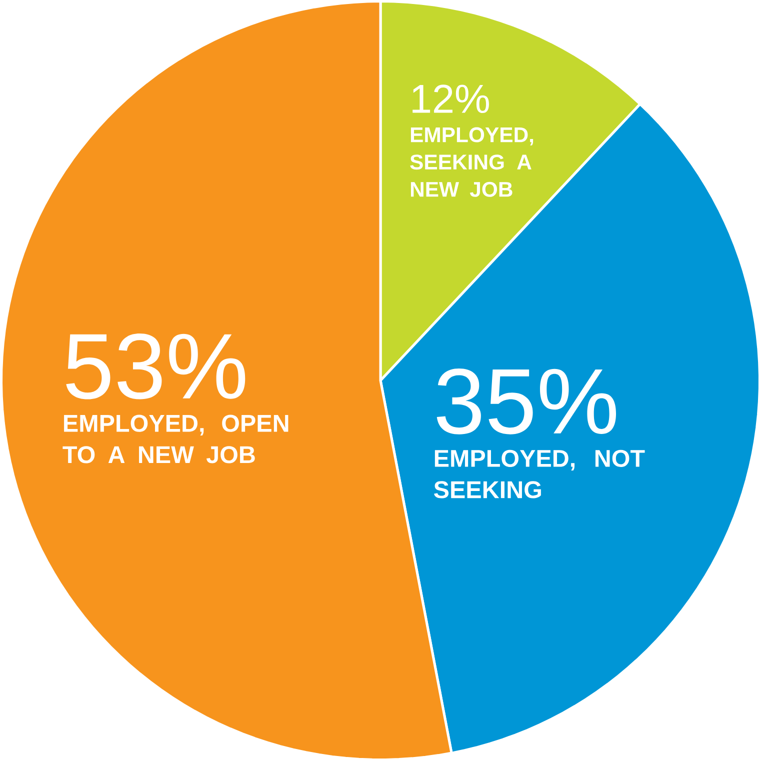 This screenshot has height=761, width=761. What do you see at coordinates (156, 366) in the screenshot?
I see `data-label: 53%` at bounding box center [156, 366].